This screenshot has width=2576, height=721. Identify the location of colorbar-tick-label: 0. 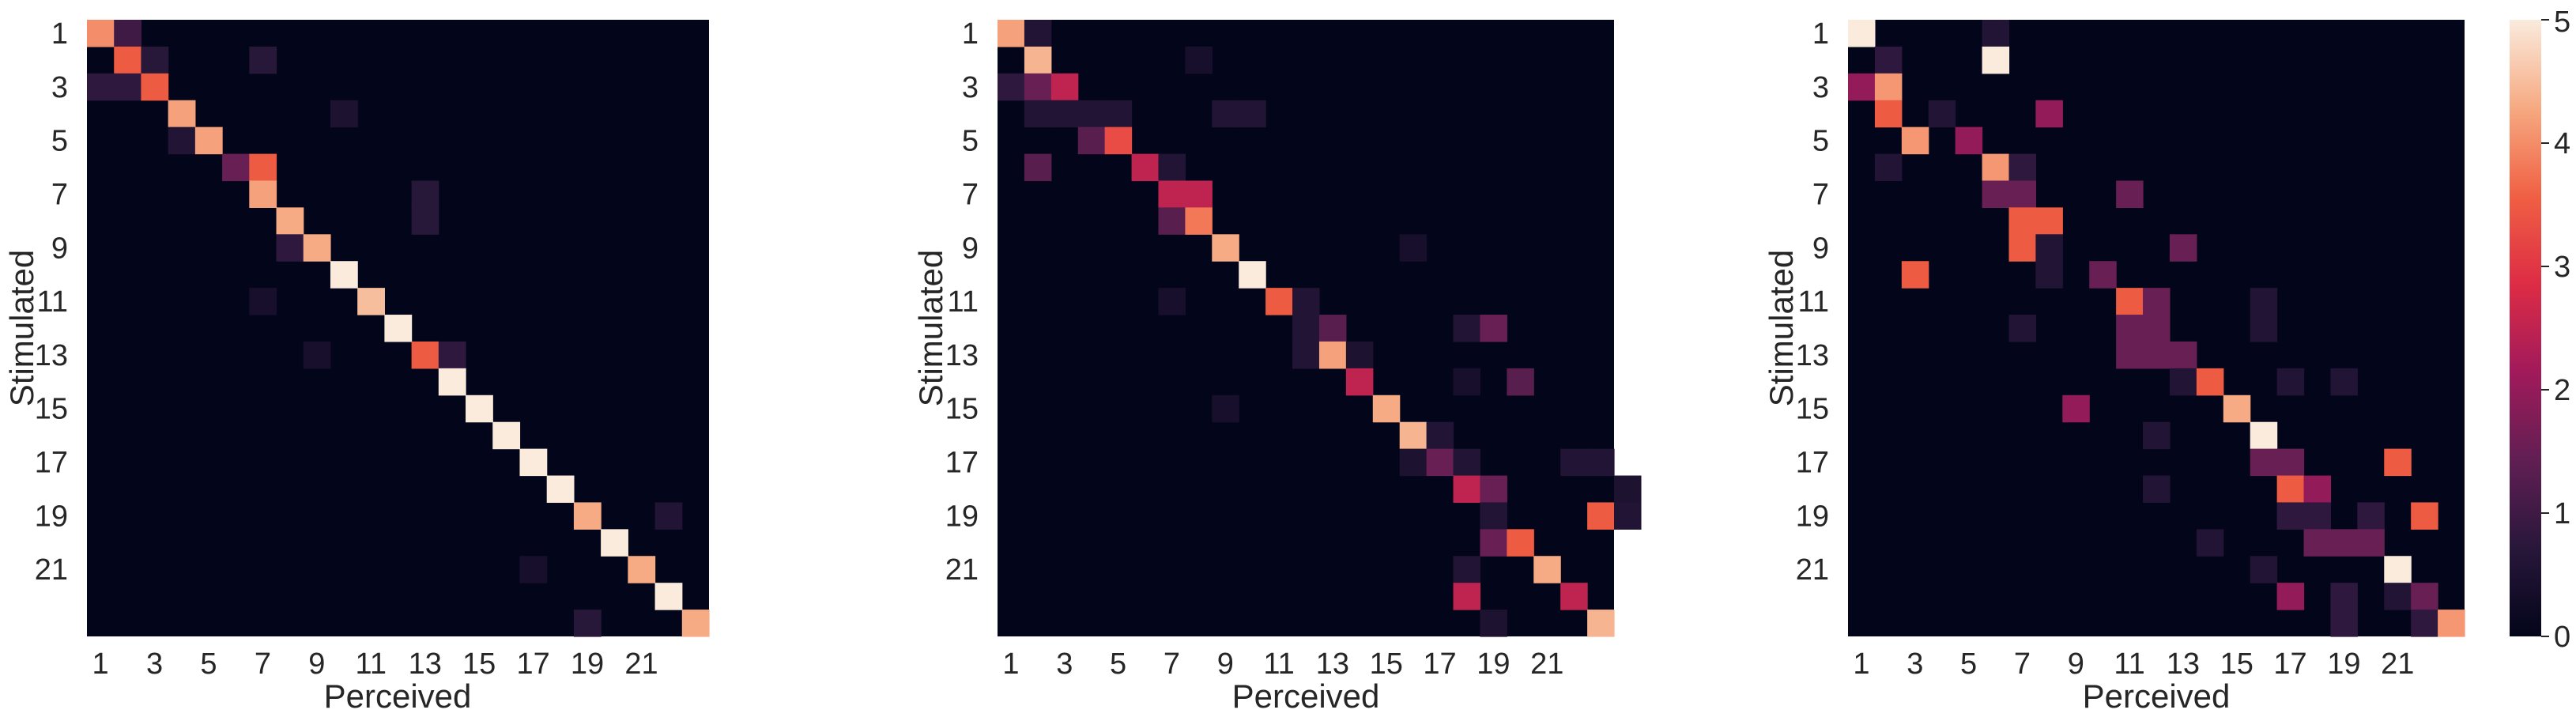
(2562, 638).